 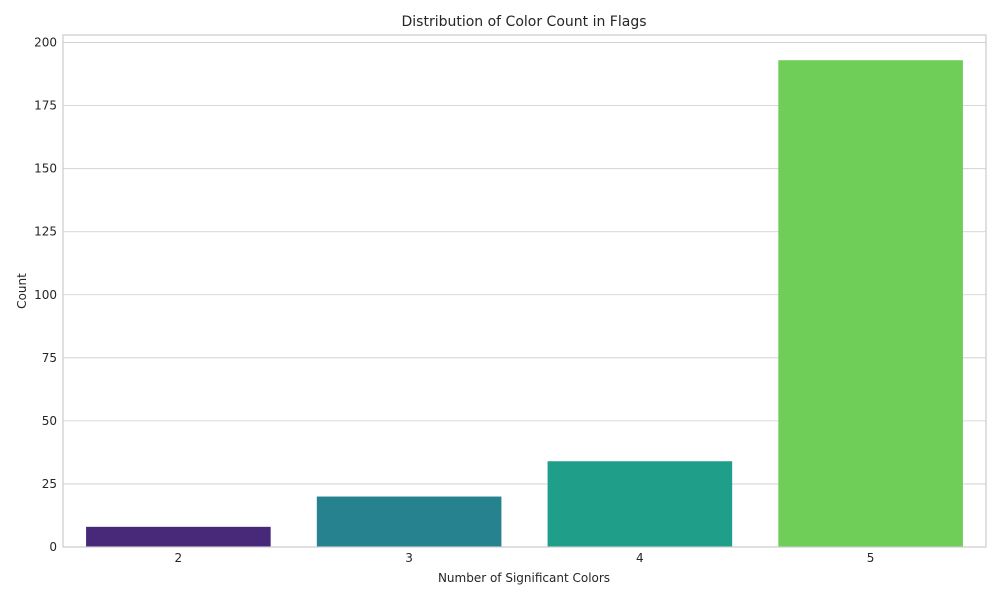 I want to click on y-axis-label: Count, so click(x=22, y=291).